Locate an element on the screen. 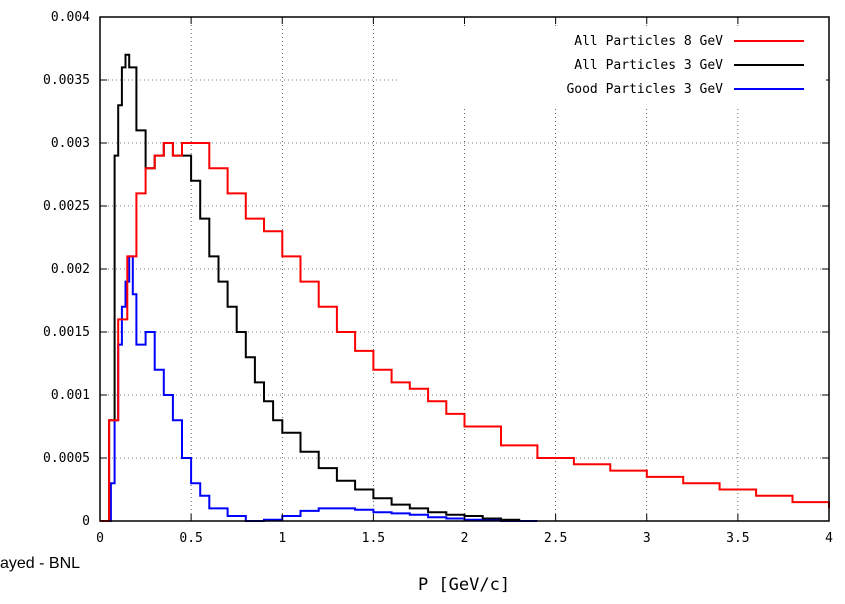 Image resolution: width=845 pixels, height=604 pixels. legend-label: All Particles 8 GeV is located at coordinates (648, 41).